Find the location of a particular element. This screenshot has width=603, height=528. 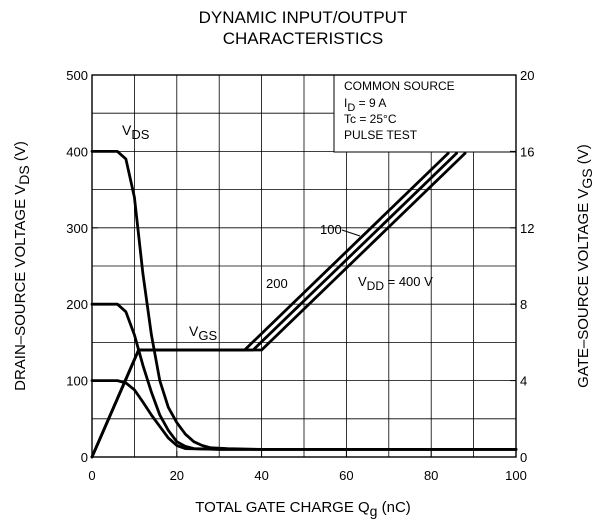

vdd-400-label: VDD = 400 V is located at coordinates (395, 283).